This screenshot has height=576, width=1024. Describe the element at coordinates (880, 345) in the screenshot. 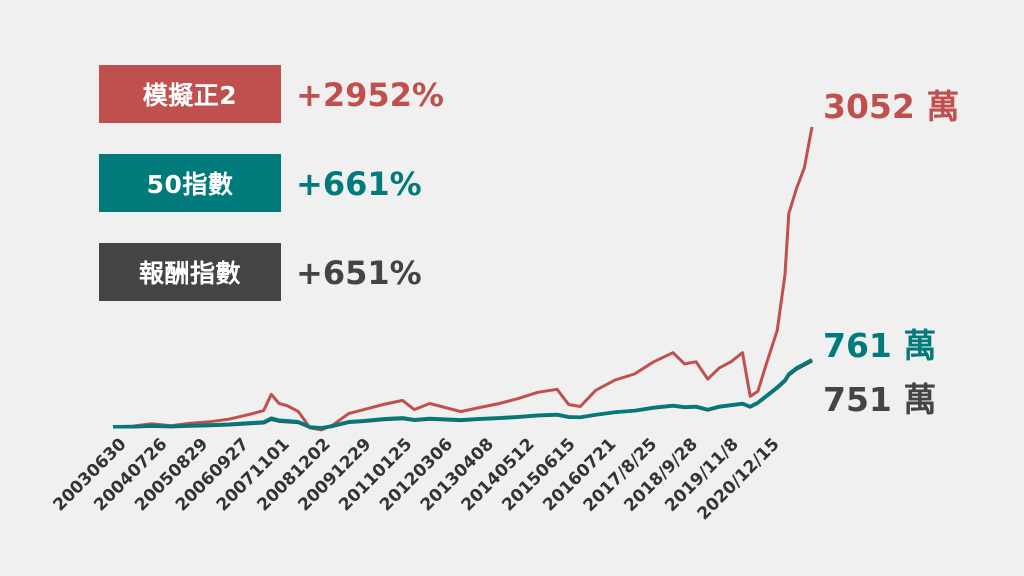

I see `end-label-index-50: 761 萬` at that location.